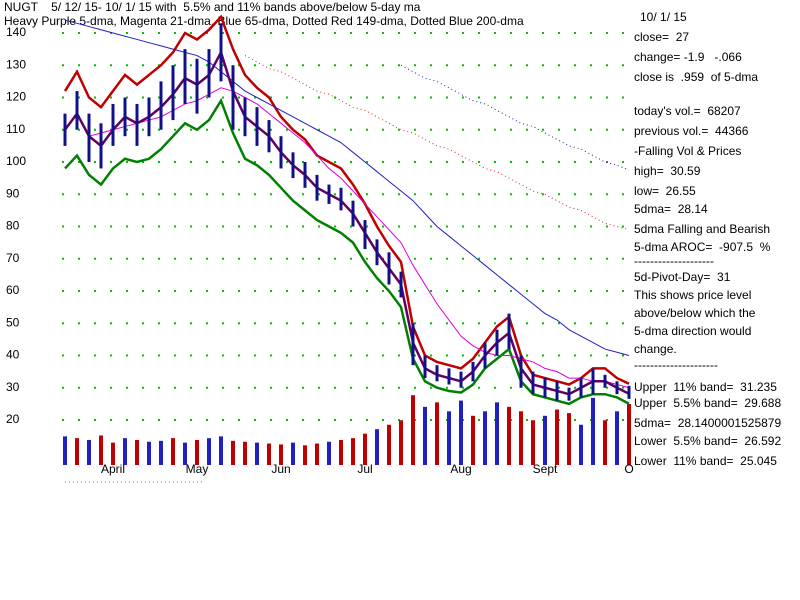  Describe the element at coordinates (655, 349) in the screenshot. I see `info-line: change.` at that location.